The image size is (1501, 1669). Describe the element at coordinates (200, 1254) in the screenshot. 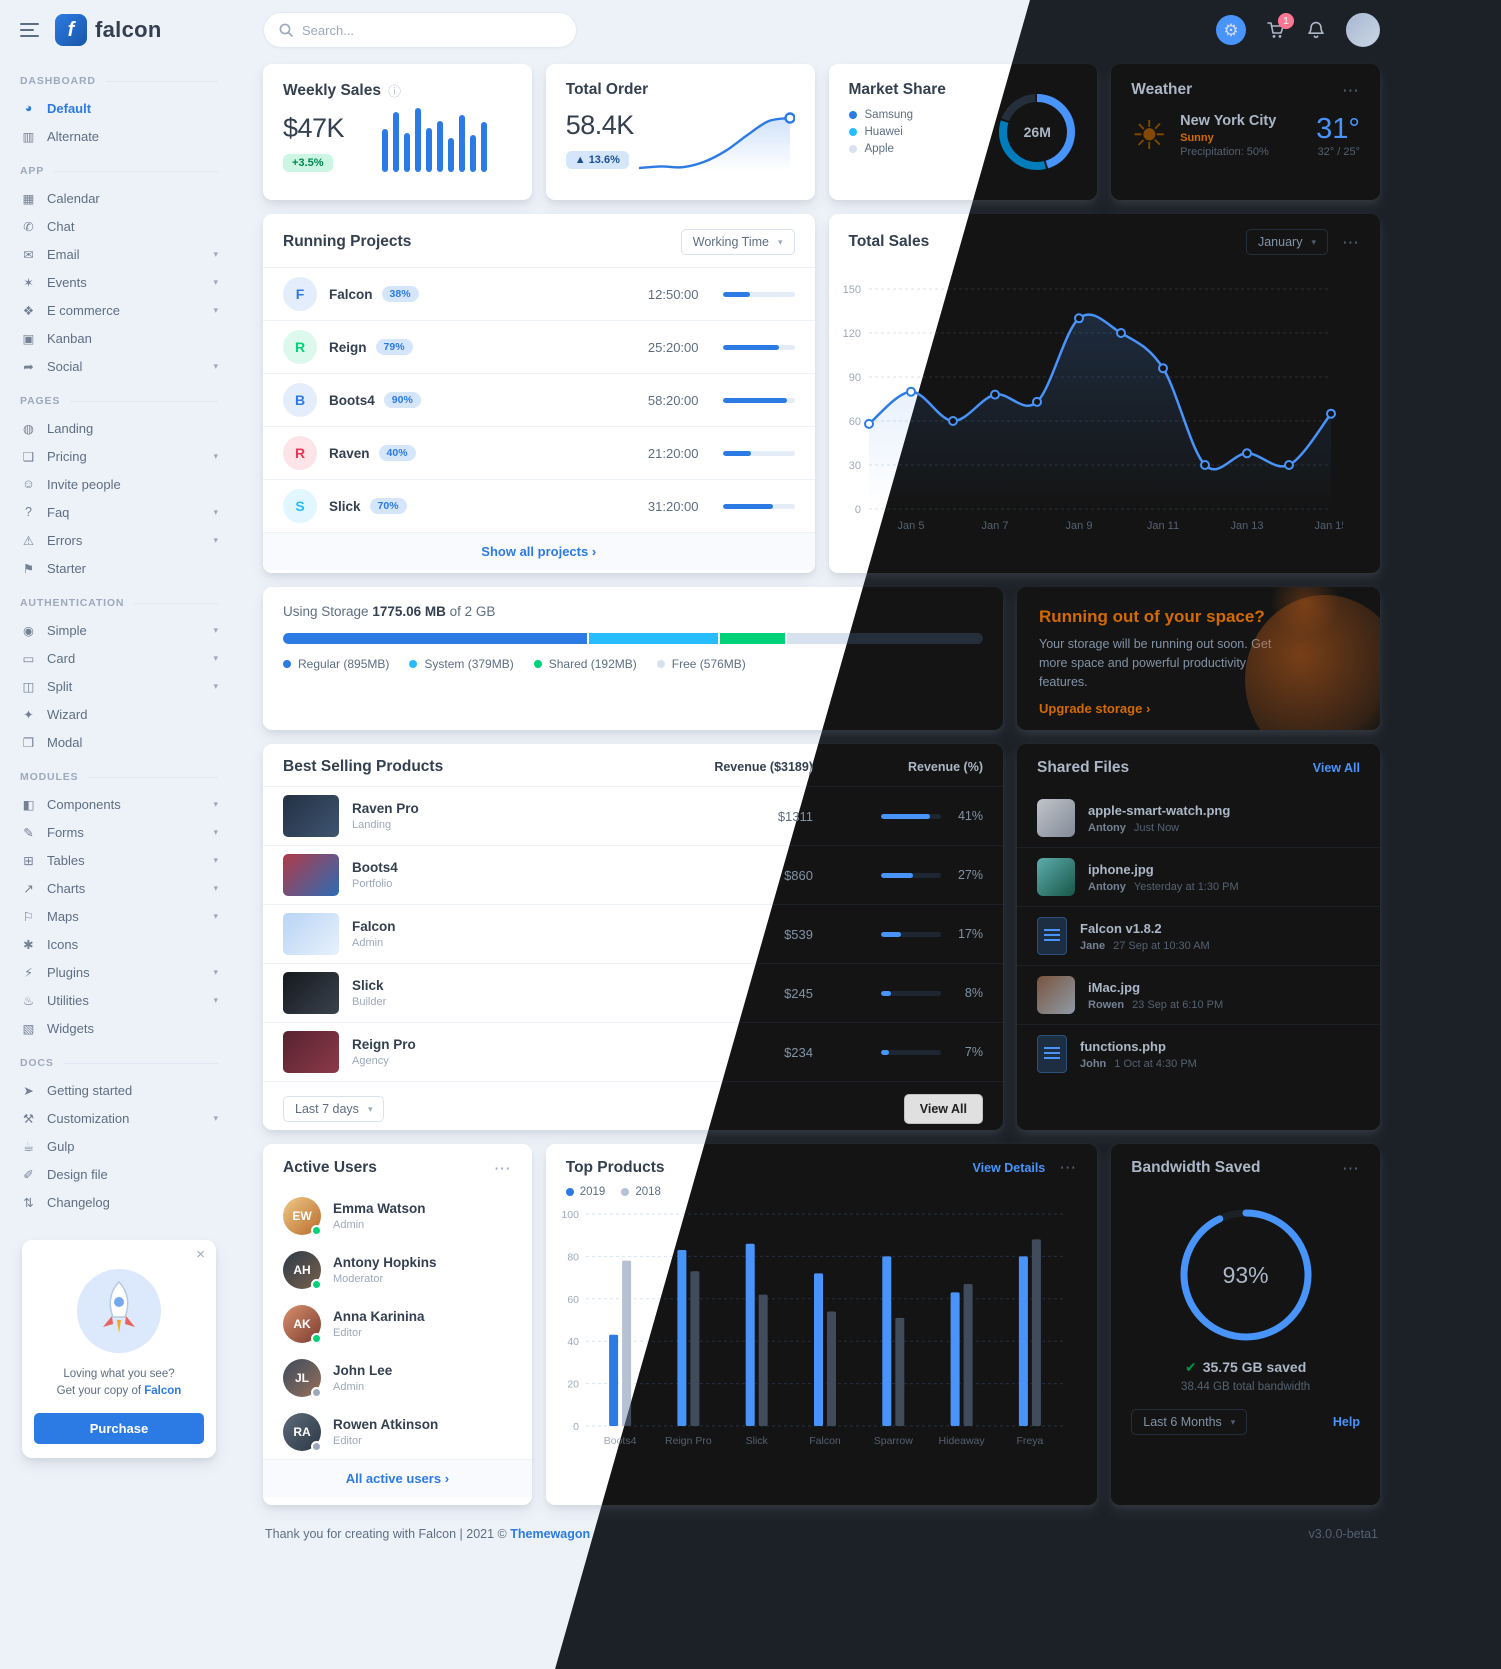

I see `close-icon: ×` at that location.